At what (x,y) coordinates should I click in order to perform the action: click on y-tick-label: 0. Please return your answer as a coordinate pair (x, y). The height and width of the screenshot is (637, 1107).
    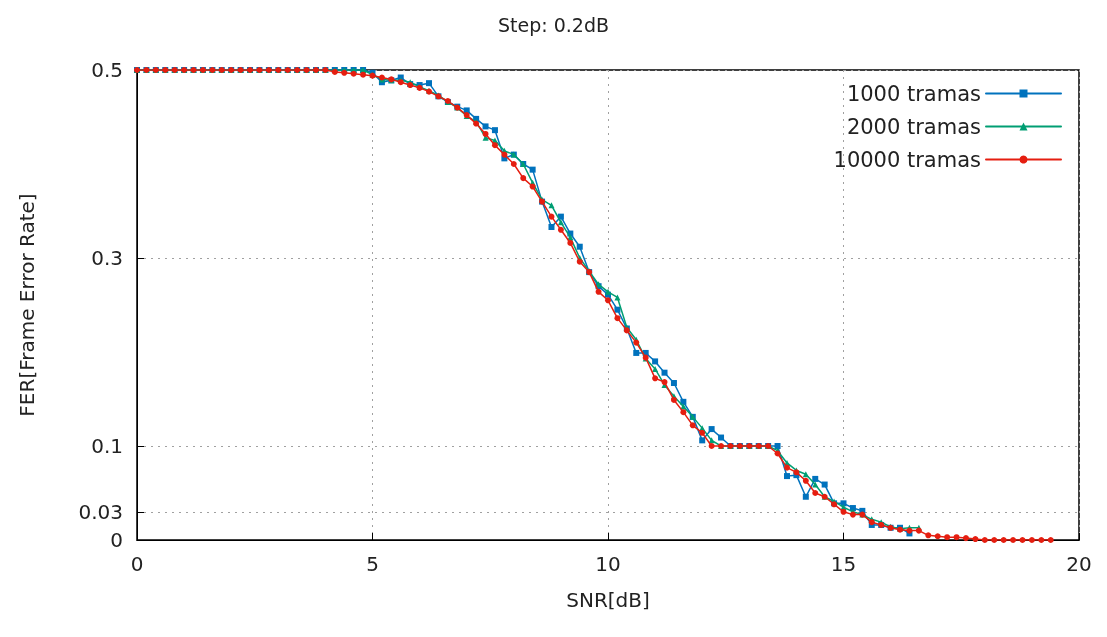
    Looking at the image, I should click on (116, 540).